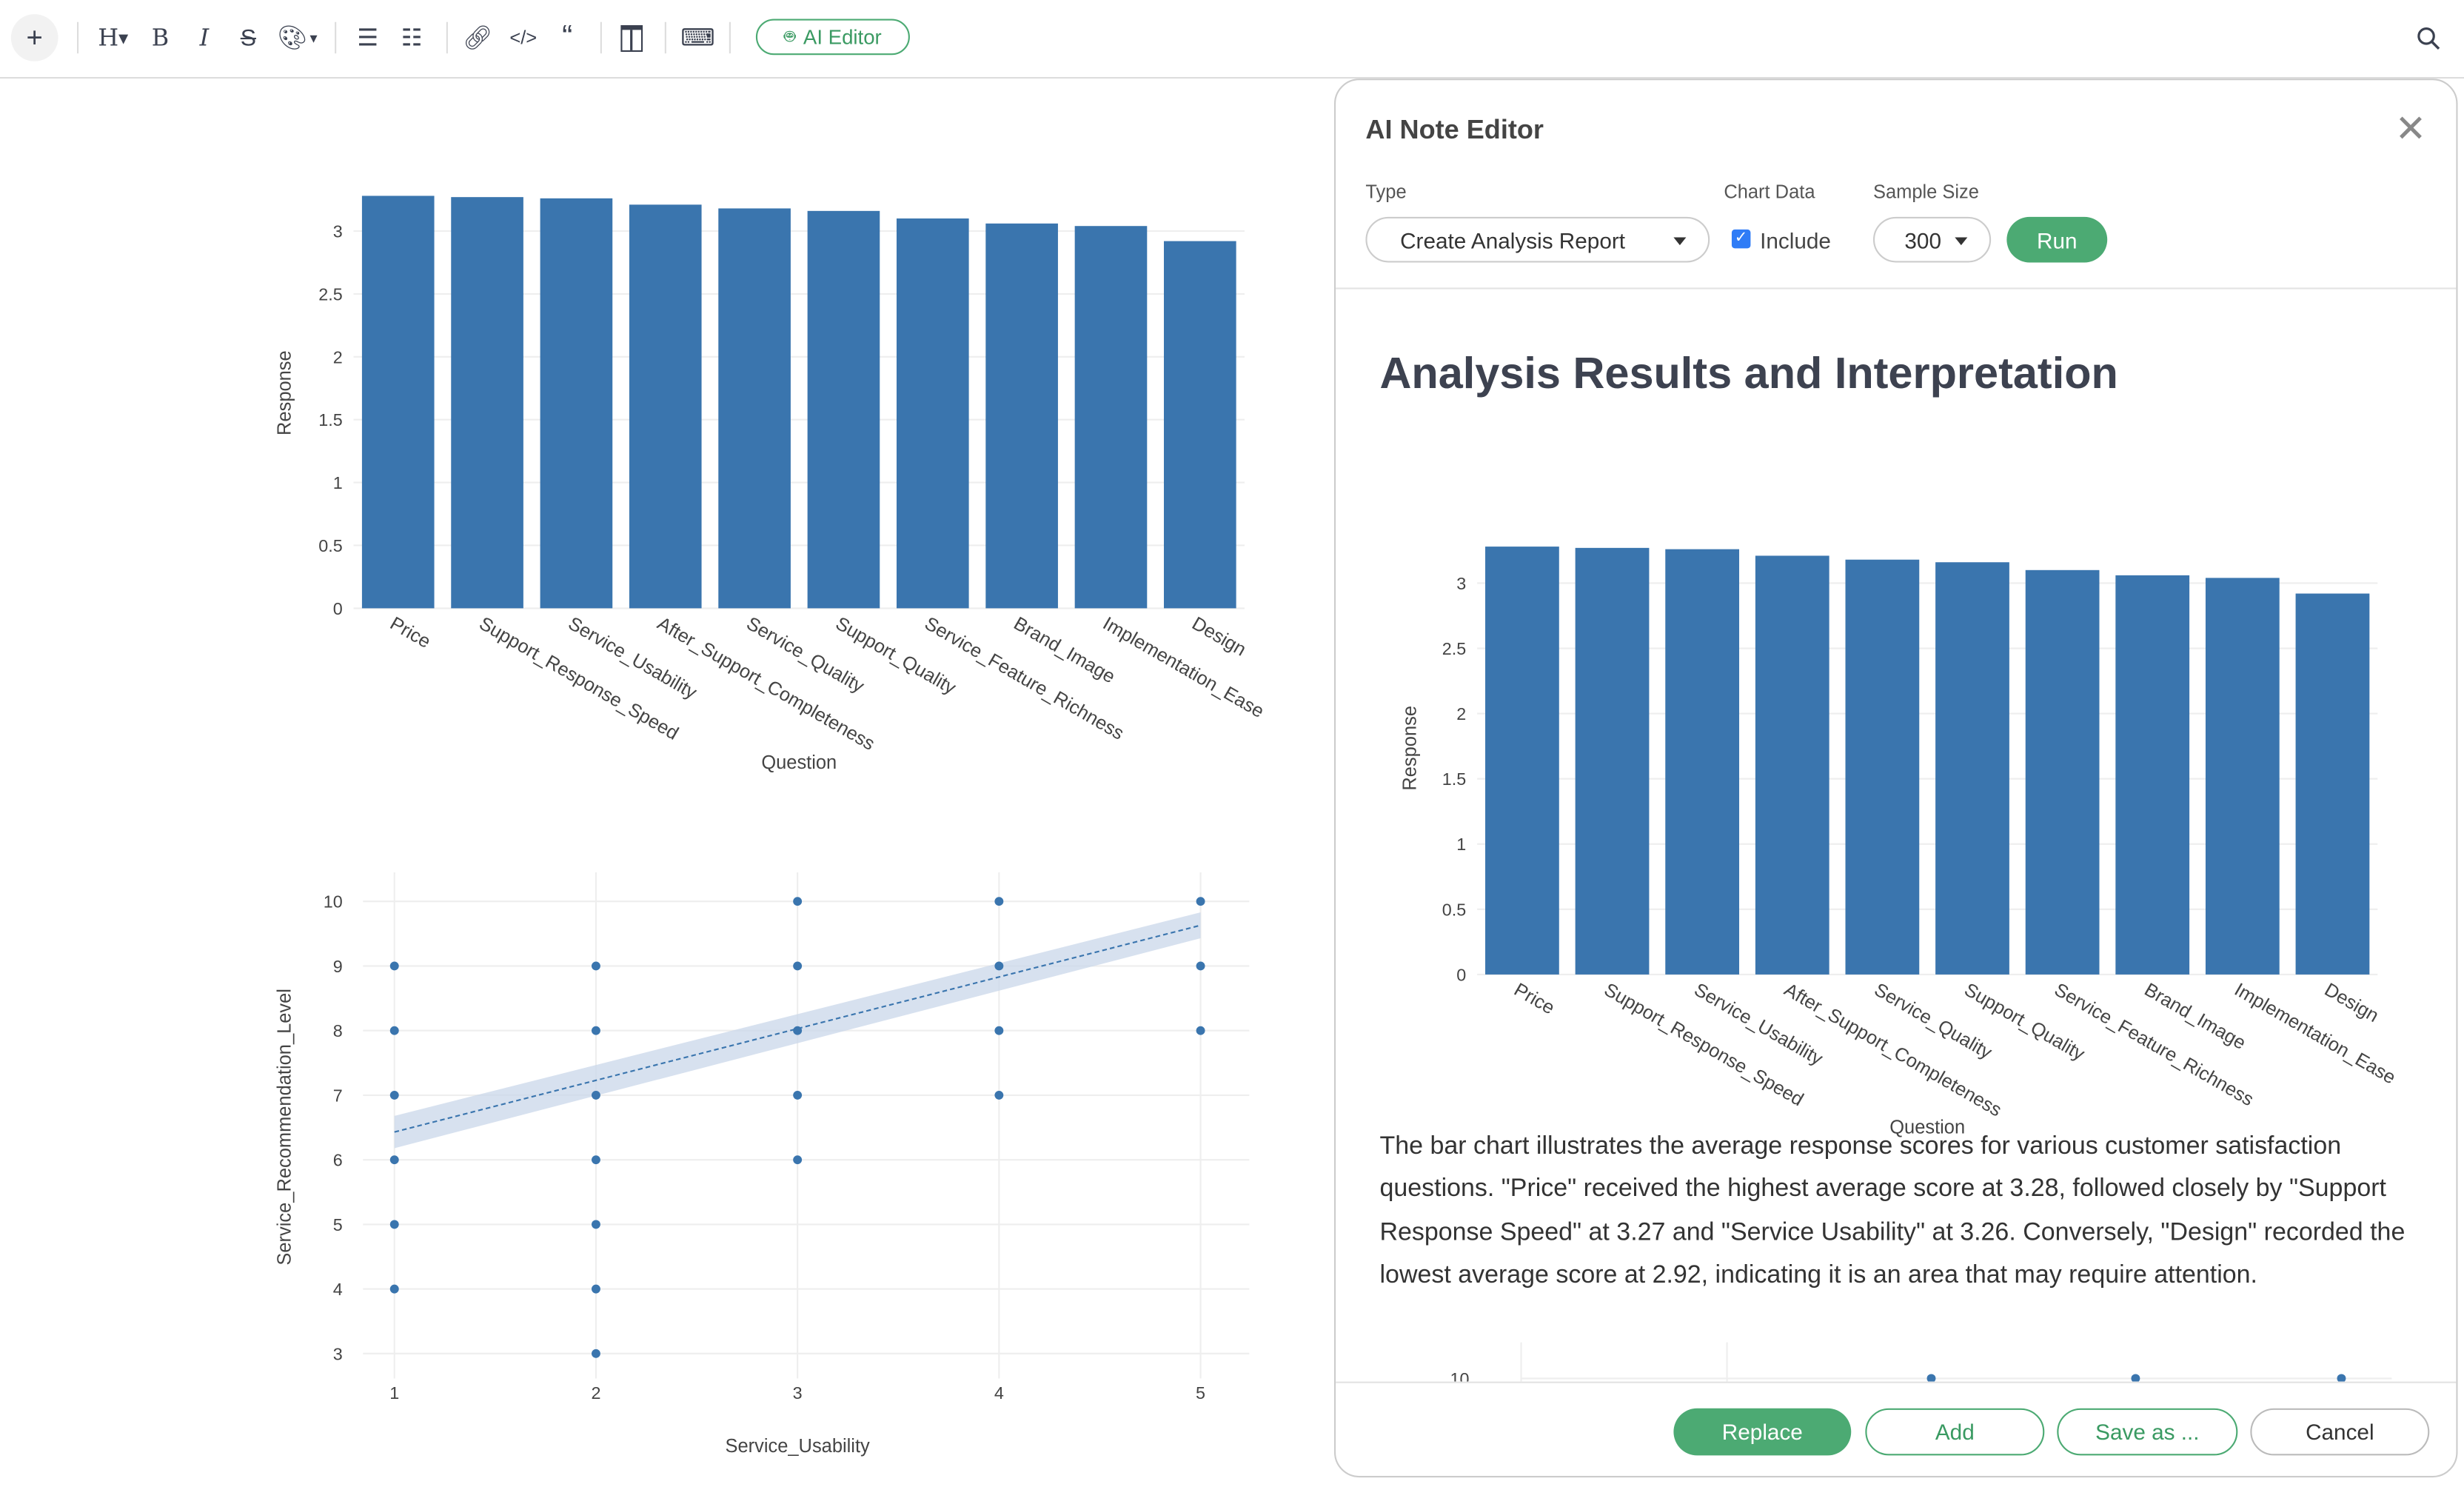  What do you see at coordinates (1932, 239) in the screenshot?
I see `sample-size-select: 300` at bounding box center [1932, 239].